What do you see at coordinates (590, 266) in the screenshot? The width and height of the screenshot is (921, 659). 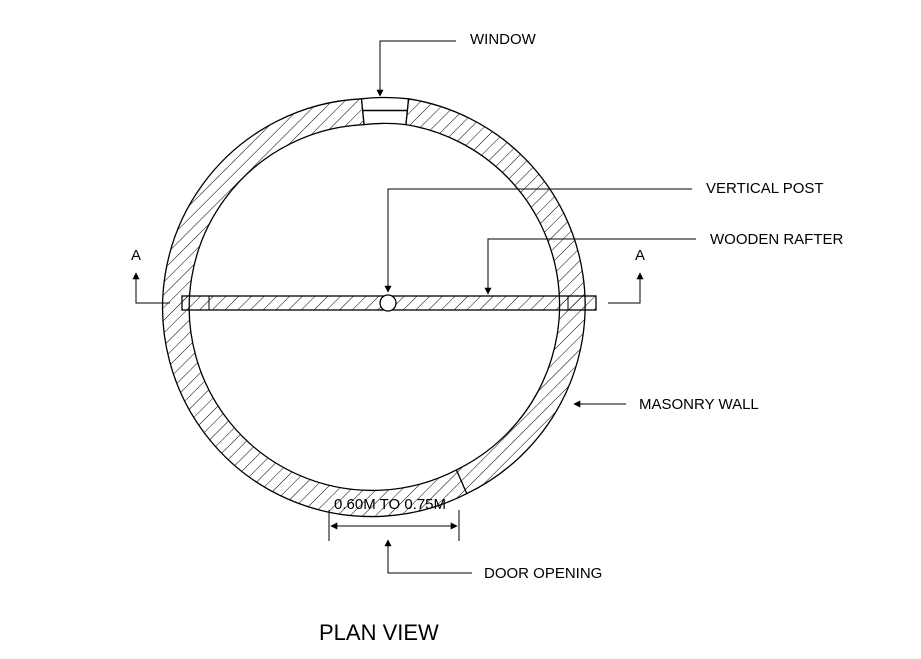 I see `wooden-rafter-leader` at bounding box center [590, 266].